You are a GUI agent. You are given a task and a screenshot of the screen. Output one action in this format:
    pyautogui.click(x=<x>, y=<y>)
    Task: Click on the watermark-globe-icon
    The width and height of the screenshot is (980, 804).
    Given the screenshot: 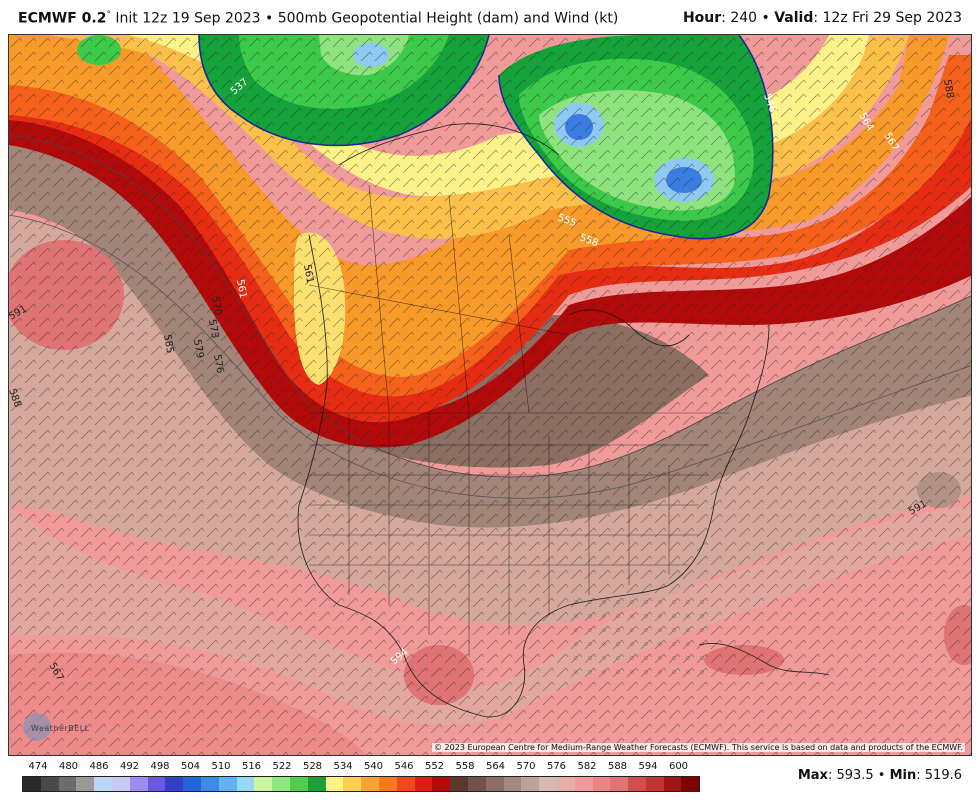 What is the action you would take?
    pyautogui.click(x=37, y=727)
    